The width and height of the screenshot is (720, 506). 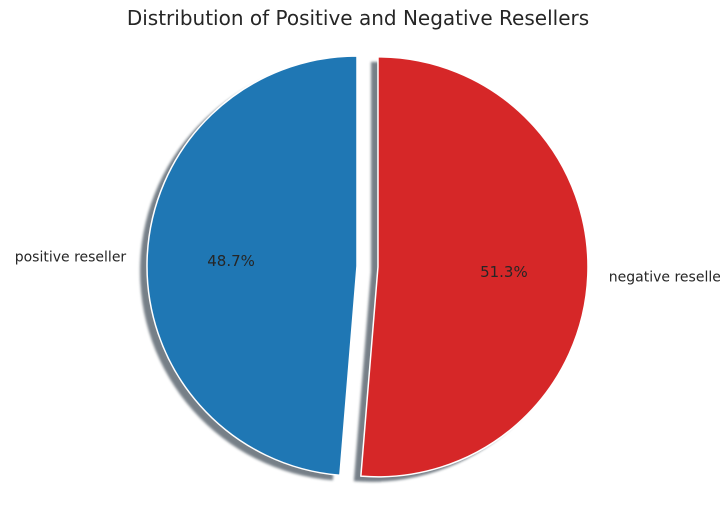 I want to click on slice-percent-label: 51.3%, so click(x=504, y=272).